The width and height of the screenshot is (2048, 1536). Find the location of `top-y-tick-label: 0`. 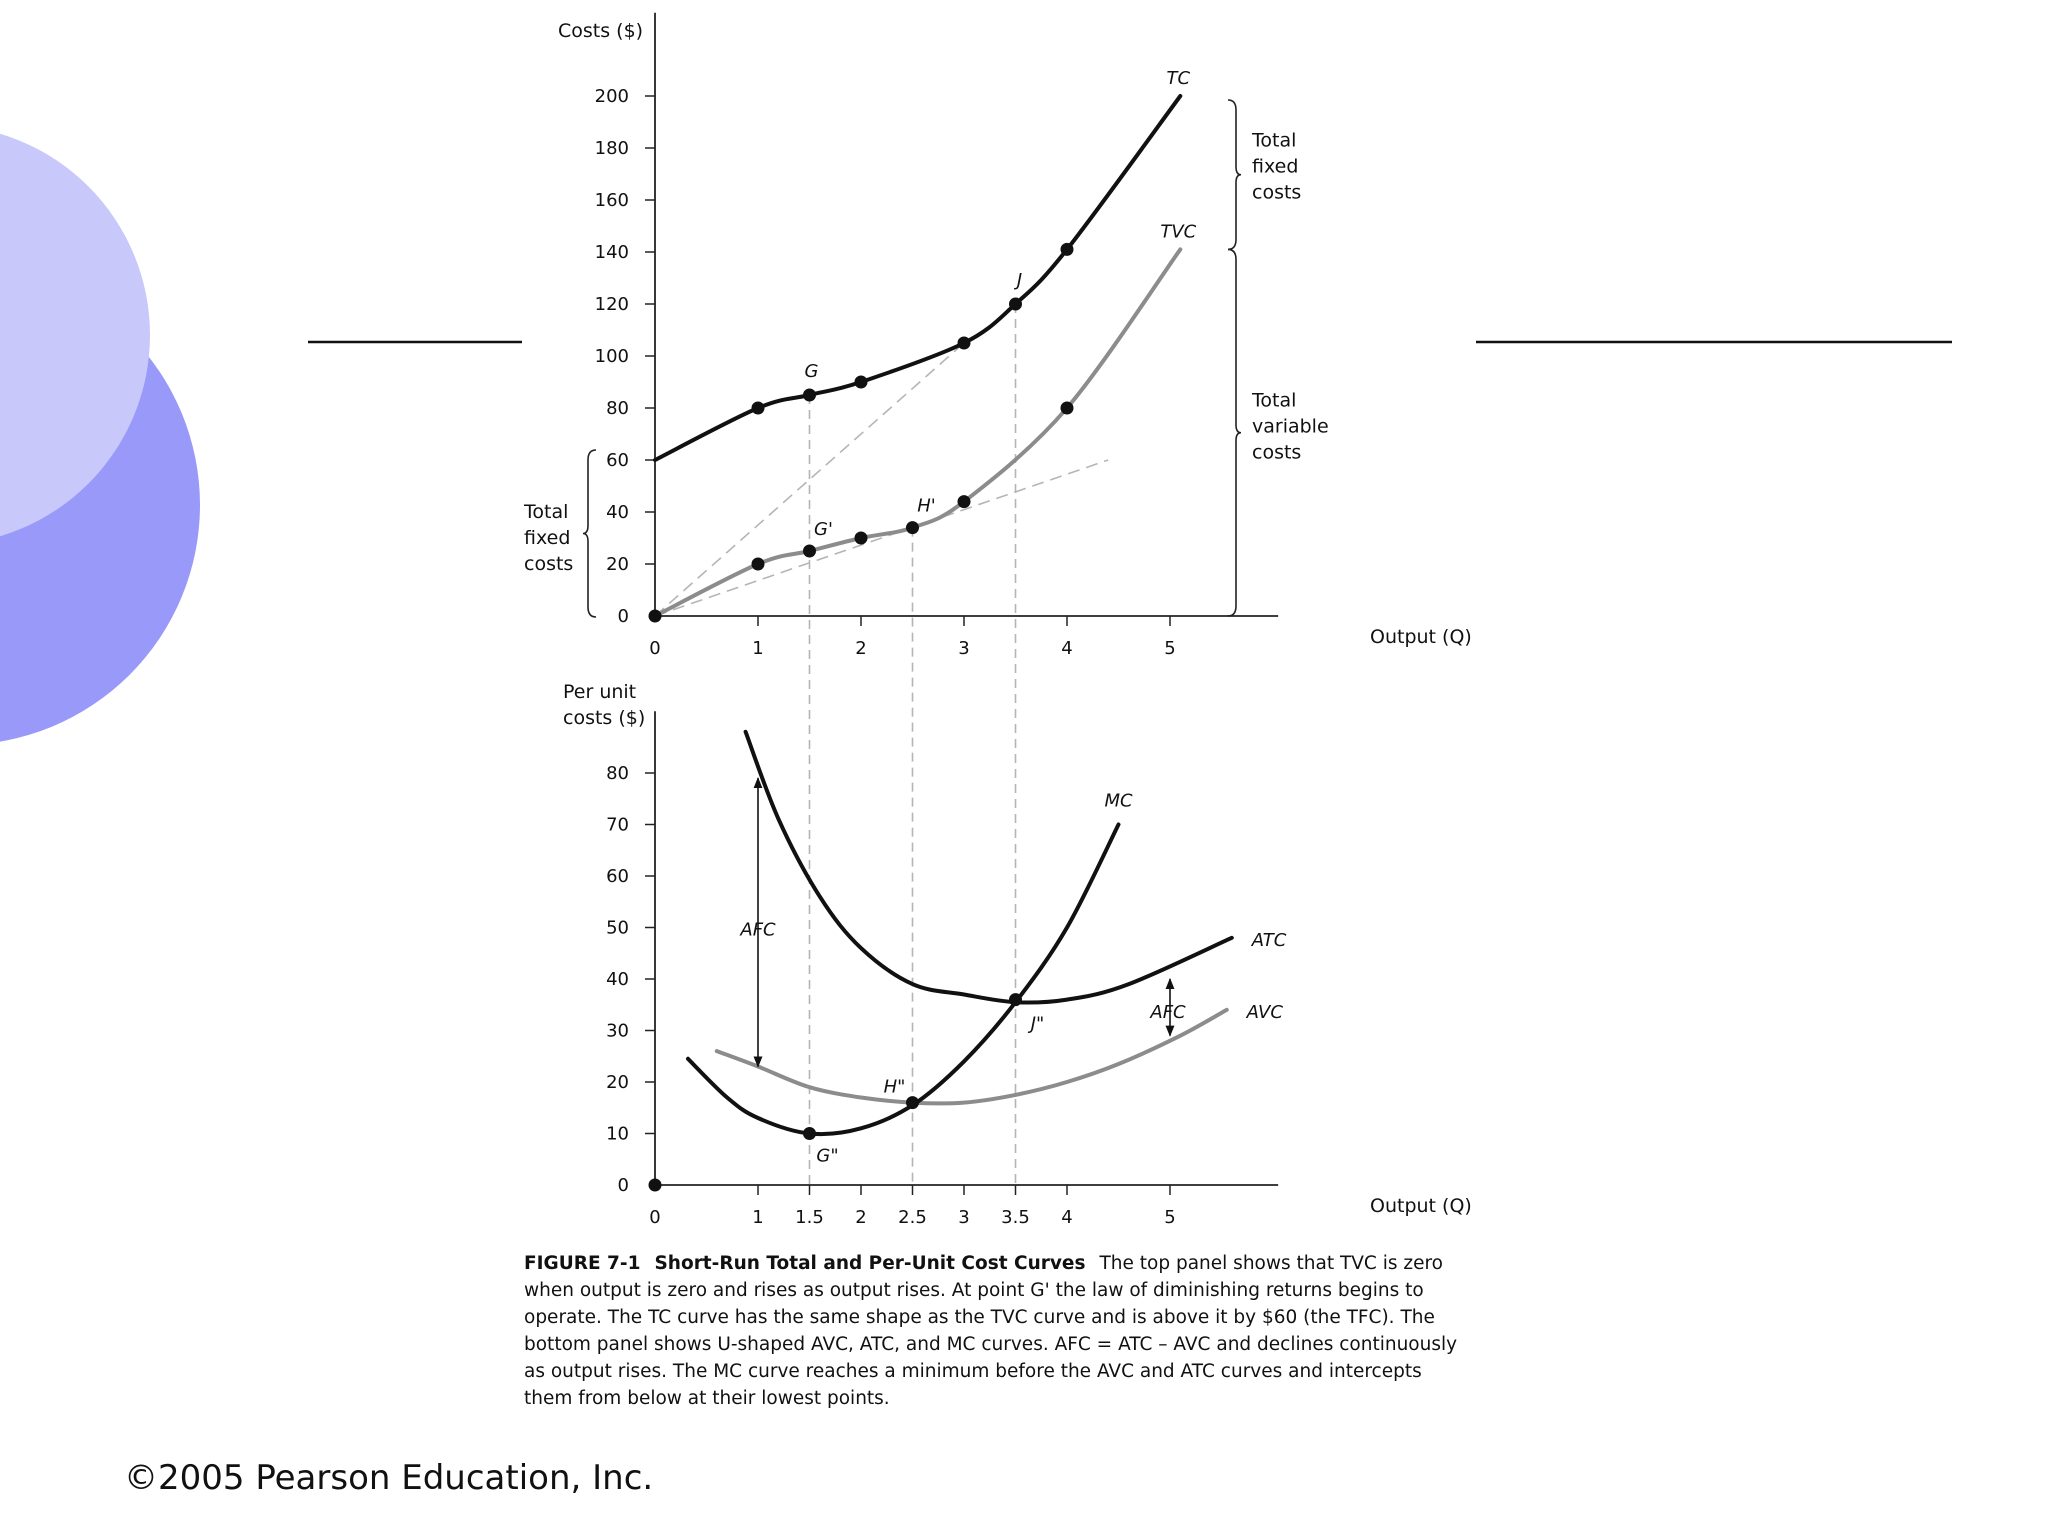

top-y-tick-label: 0 is located at coordinates (623, 616).